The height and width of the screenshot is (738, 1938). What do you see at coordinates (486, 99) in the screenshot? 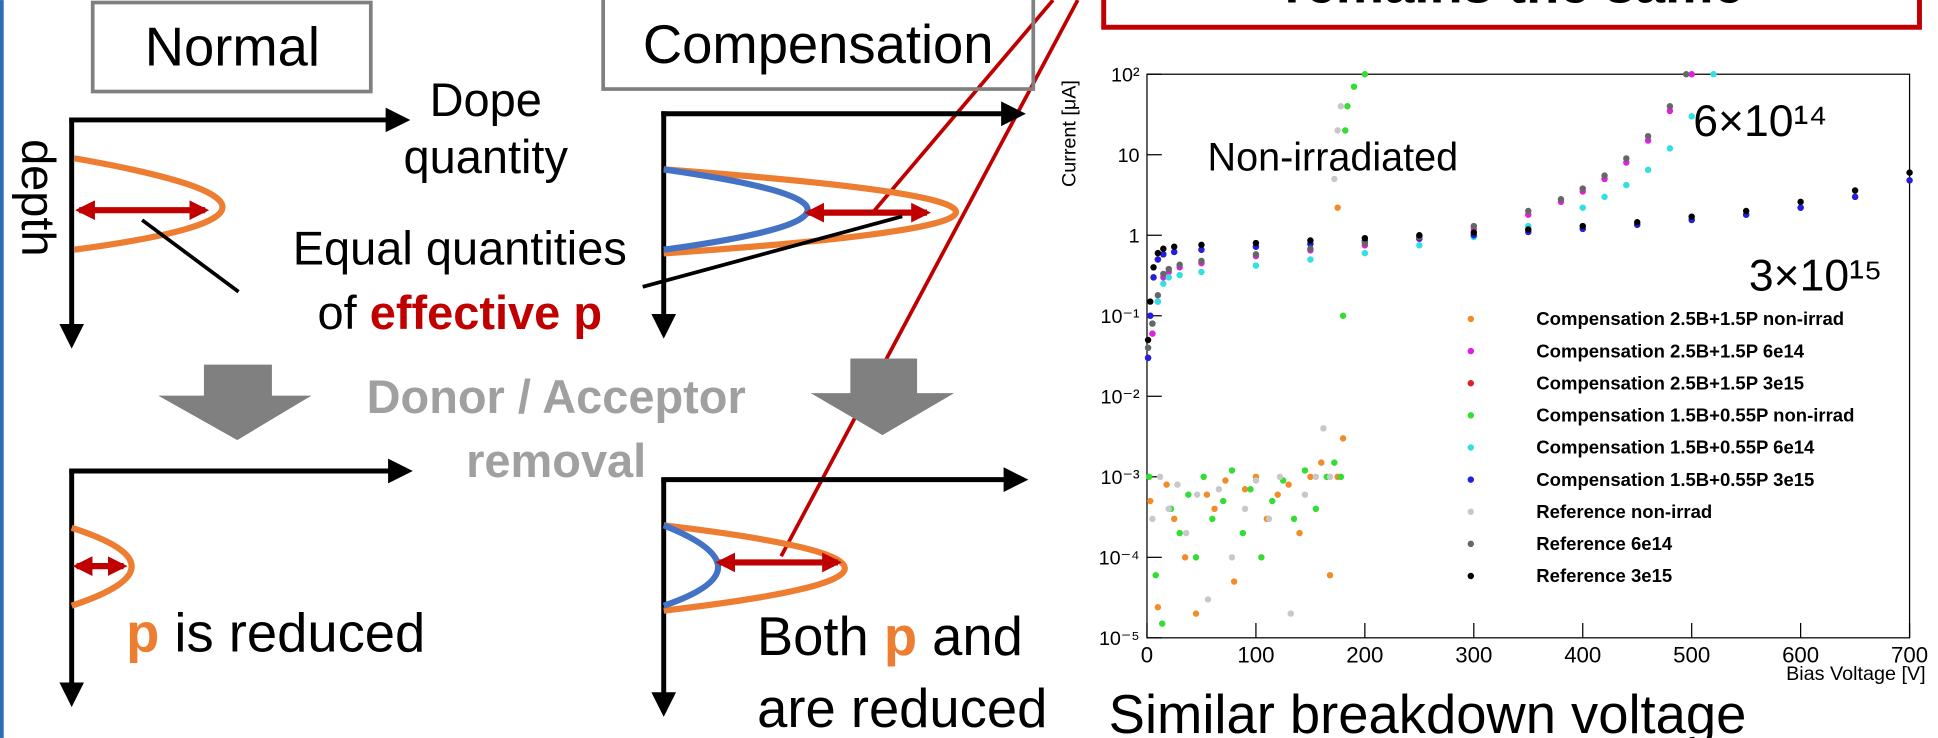
I see `axis-label: Dope` at bounding box center [486, 99].